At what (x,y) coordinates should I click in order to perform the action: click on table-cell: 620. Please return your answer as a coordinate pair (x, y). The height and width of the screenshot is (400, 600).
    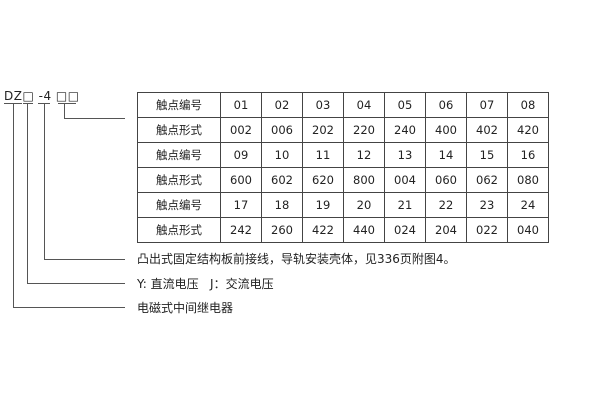
    Looking at the image, I should click on (323, 180).